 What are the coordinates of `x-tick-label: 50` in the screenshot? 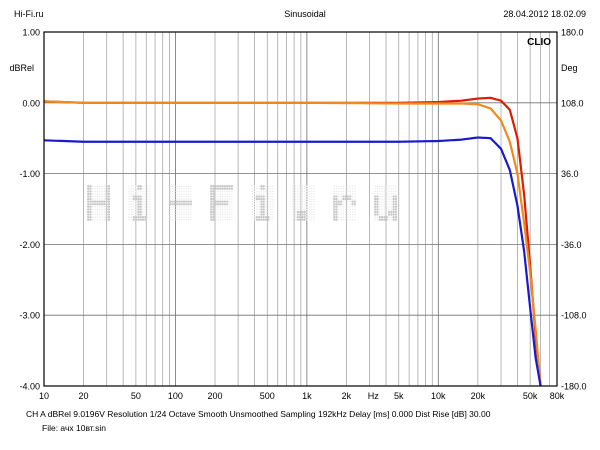 It's located at (136, 396).